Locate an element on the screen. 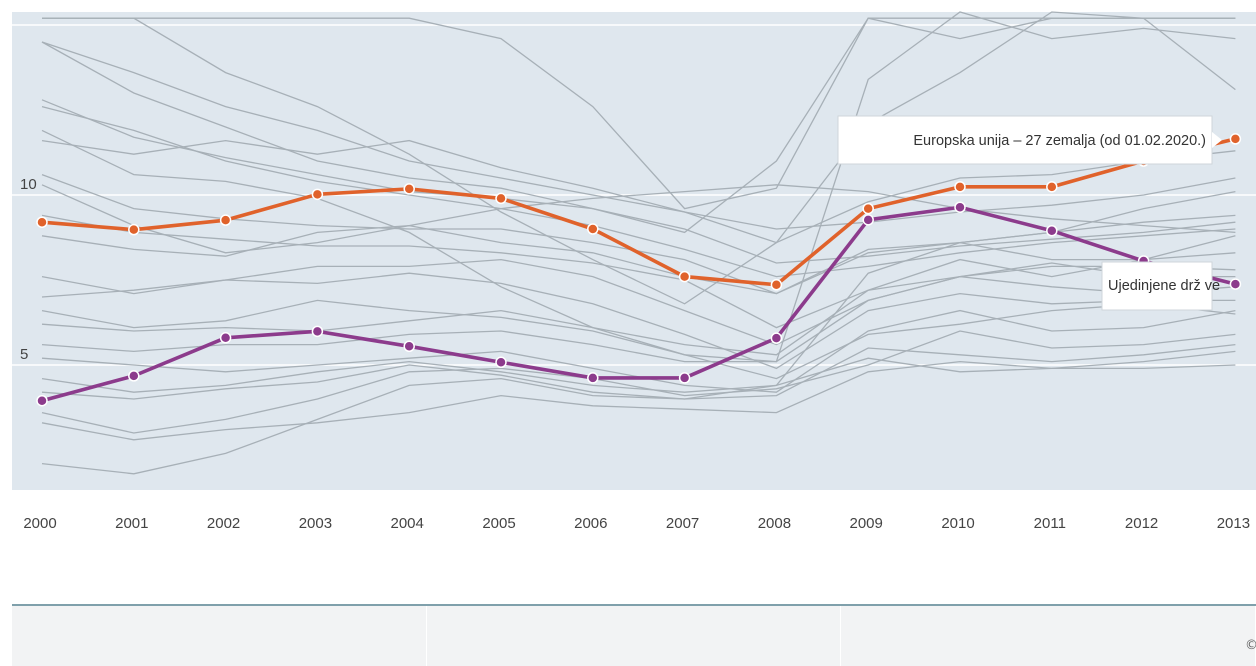 This screenshot has height=666, width=1256. copyright-icon: © is located at coordinates (1250, 645).